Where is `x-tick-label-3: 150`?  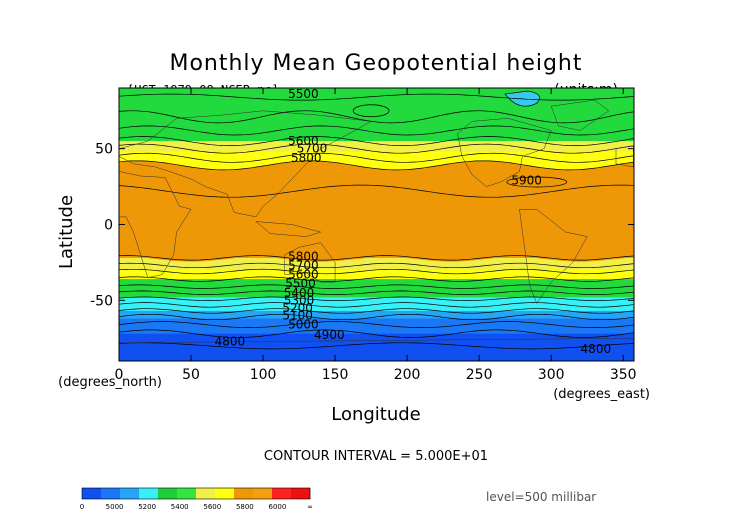
x-tick-label-3: 150 is located at coordinates (335, 375).